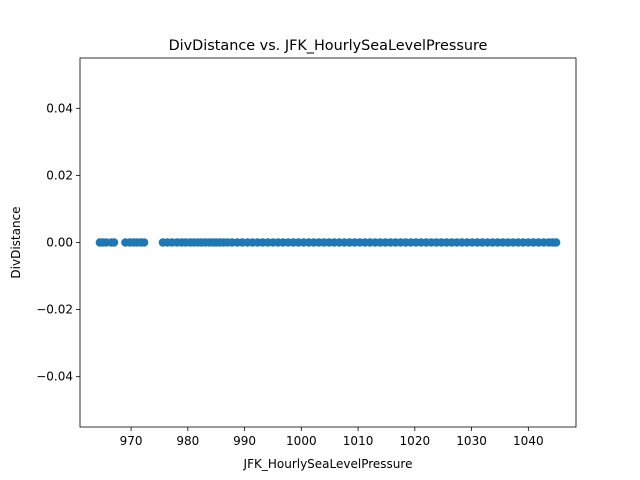  Describe the element at coordinates (328, 464) in the screenshot. I see `x-axis-label: JFK_HourlySeaLevelPressure` at that location.